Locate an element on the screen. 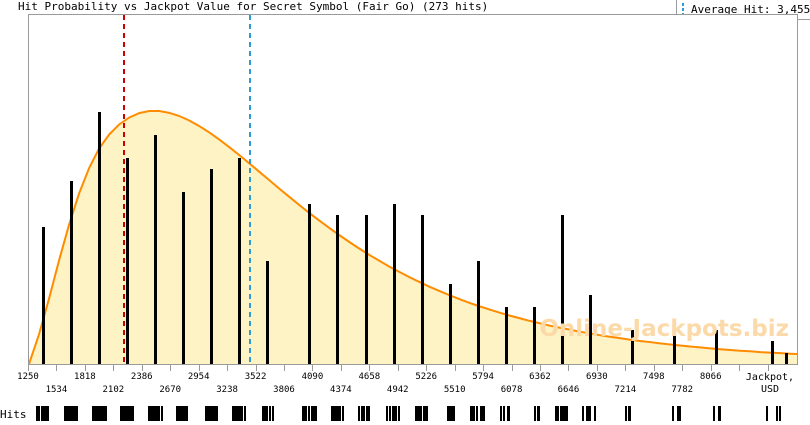 The image size is (810, 425). x-axis-label: 7214 is located at coordinates (625, 390).